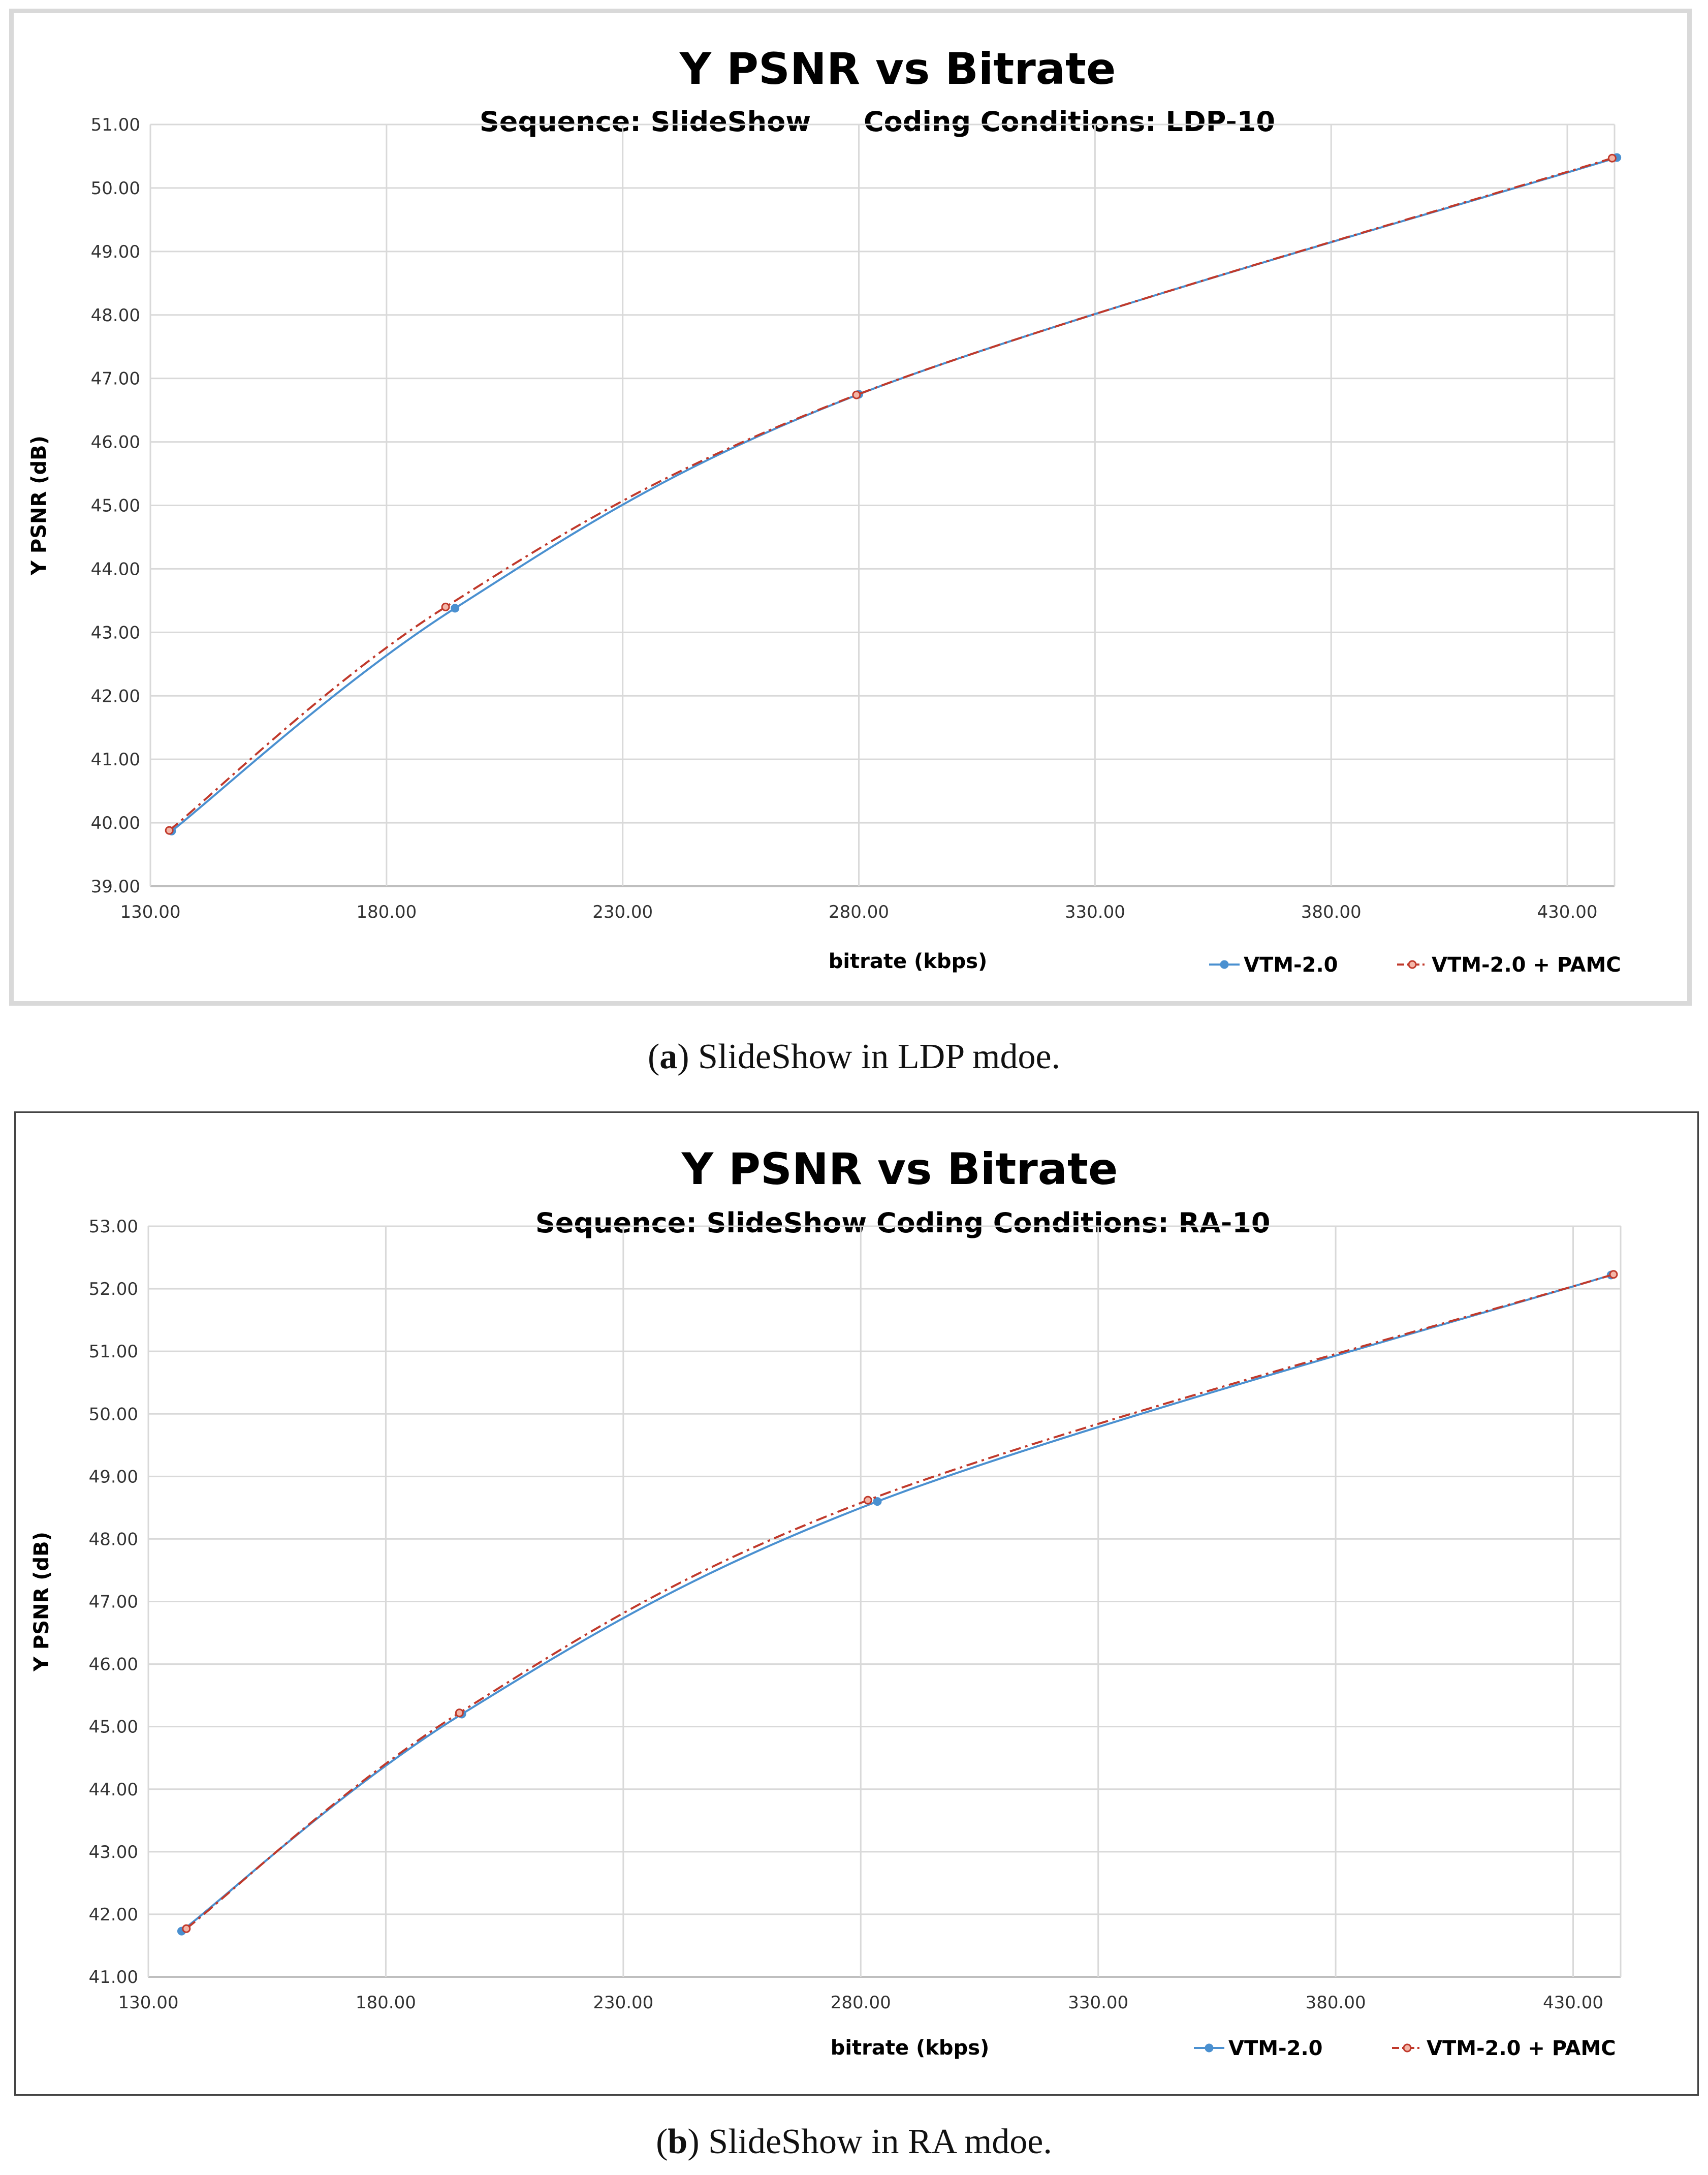  What do you see at coordinates (869, 1056) in the screenshot?
I see `caption-a-text: ) SlideShow in LDP mdoe.` at bounding box center [869, 1056].